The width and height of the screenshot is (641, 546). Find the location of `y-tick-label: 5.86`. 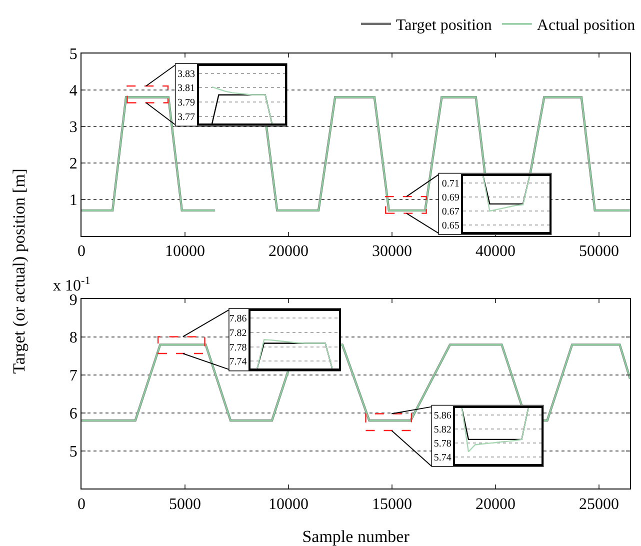

y-tick-label: 5.86 is located at coordinates (443, 416).